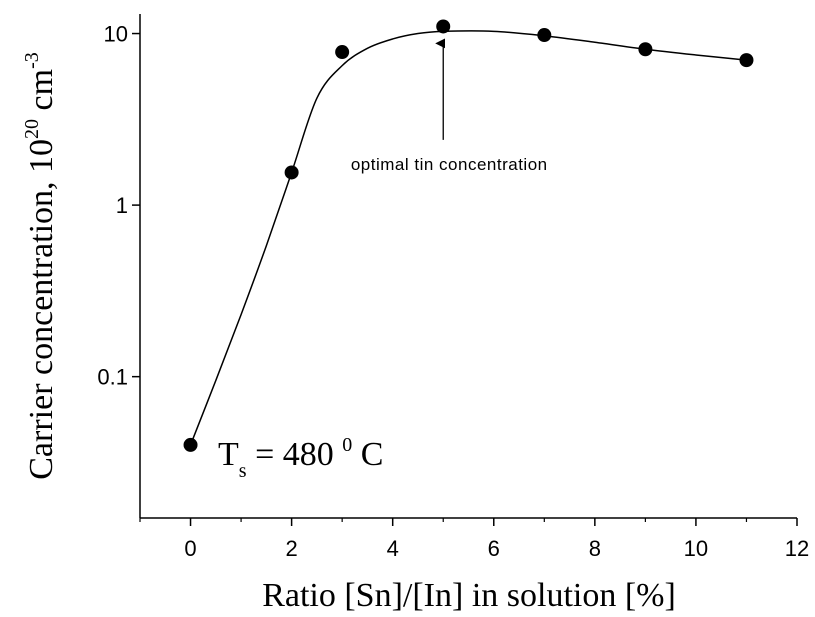  I want to click on annotation-text: optimal tin concentration, so click(449, 164).